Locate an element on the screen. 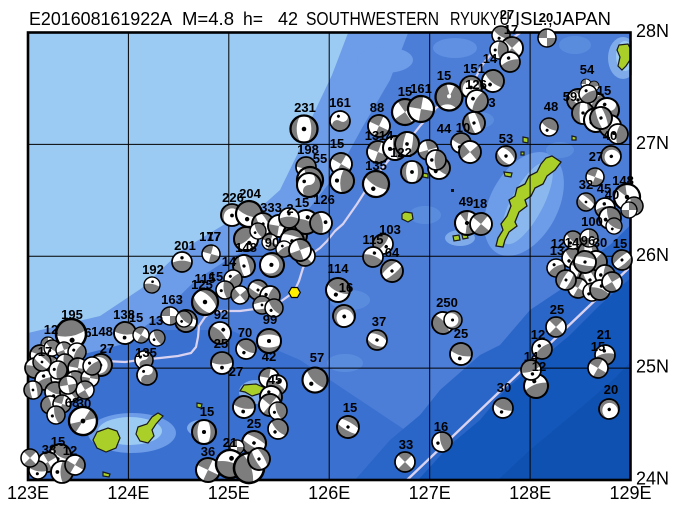 This screenshot has width=675, height=508. svg-text: 55 is located at coordinates (320, 158).